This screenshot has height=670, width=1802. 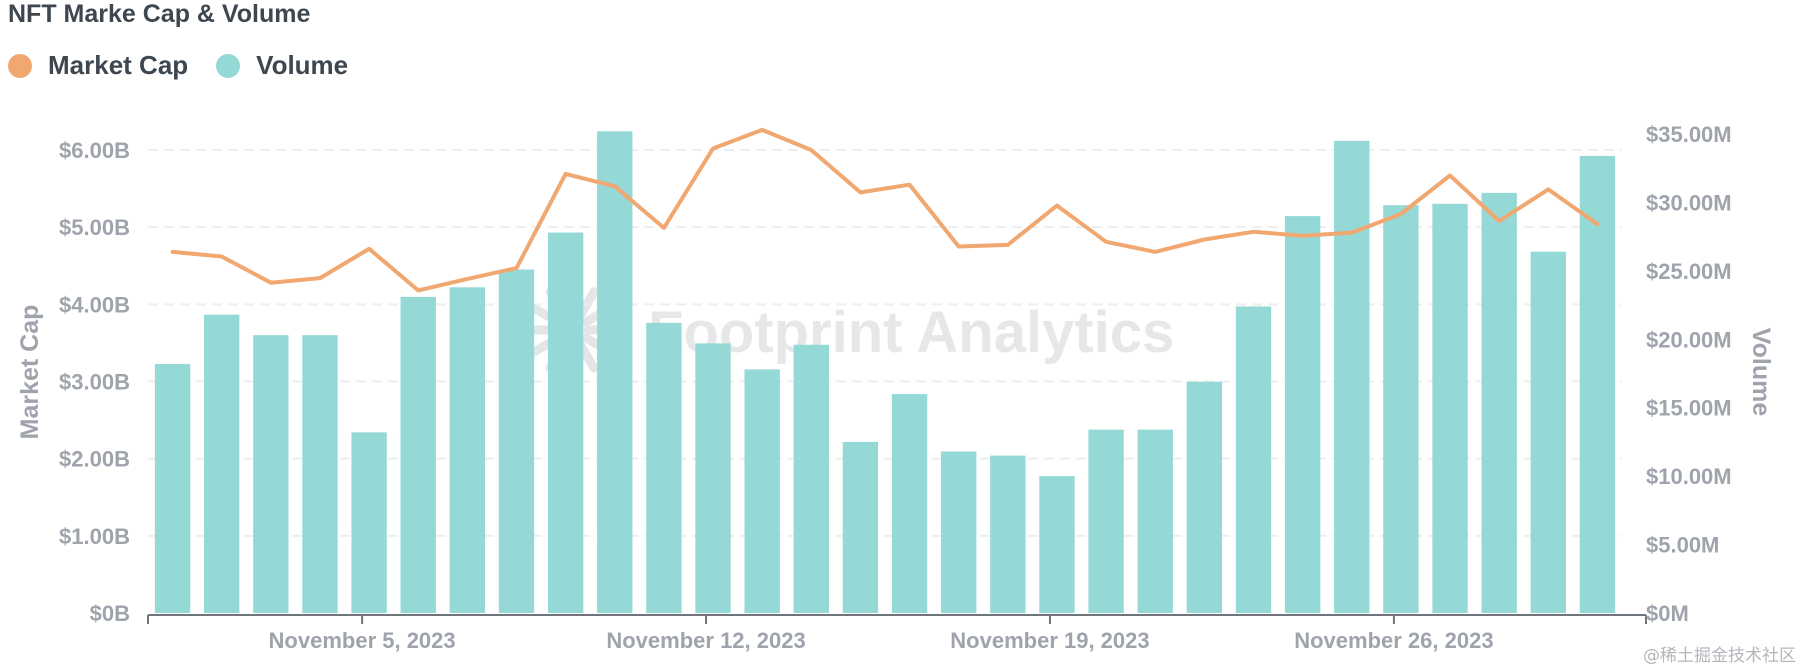 What do you see at coordinates (302, 65) in the screenshot?
I see `legend-volume-label: Volume` at bounding box center [302, 65].